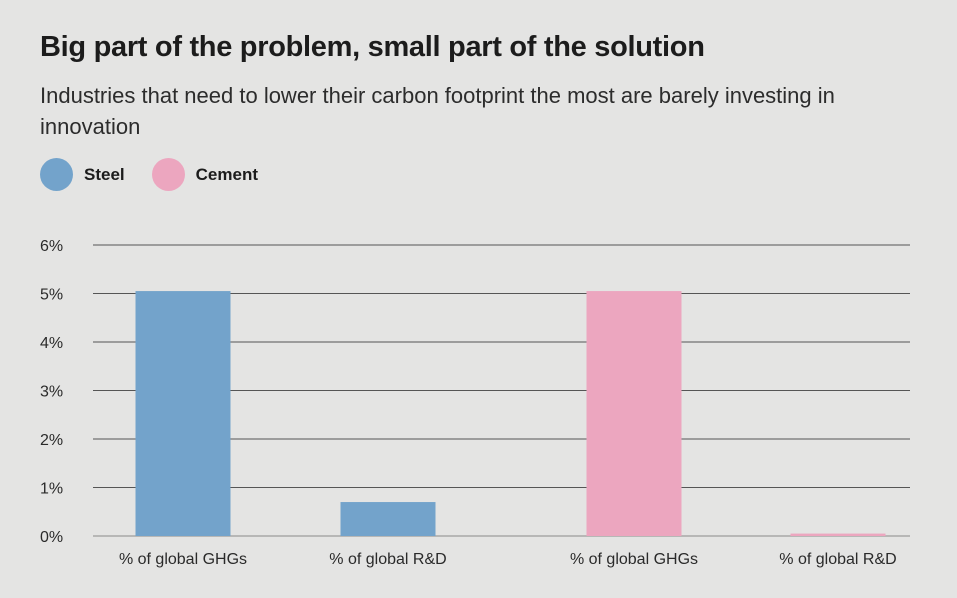 This screenshot has height=598, width=957. Describe the element at coordinates (838, 534) in the screenshot. I see `bar-cement-rnd` at that location.